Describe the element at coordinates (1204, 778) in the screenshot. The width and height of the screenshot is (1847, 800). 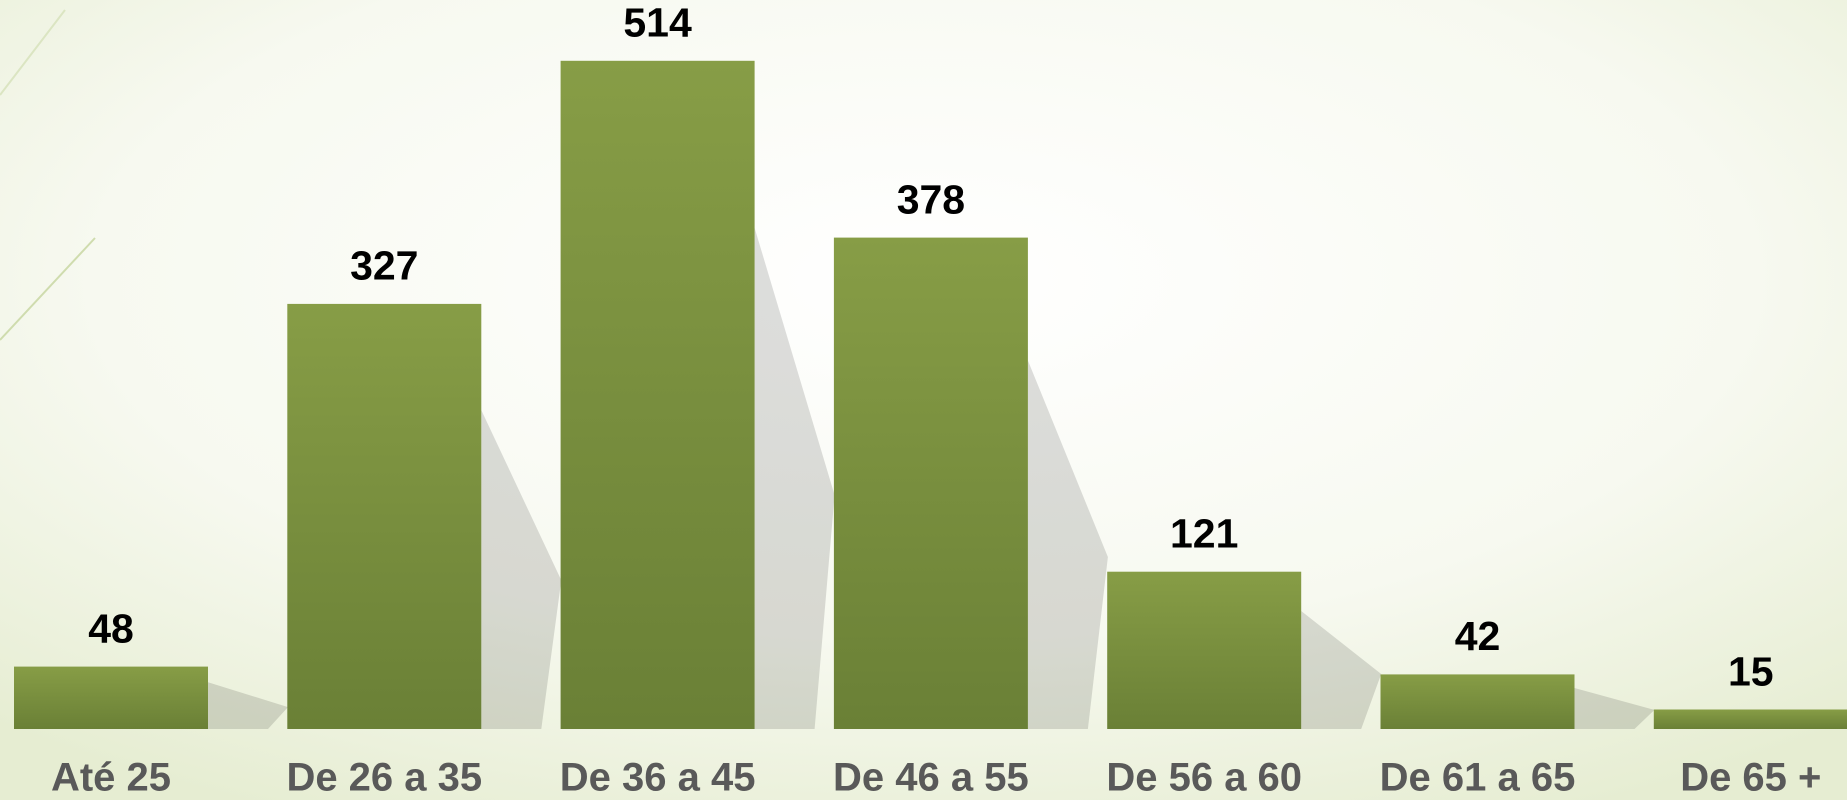
I see `x-tick-label: De 56 a 60` at that location.